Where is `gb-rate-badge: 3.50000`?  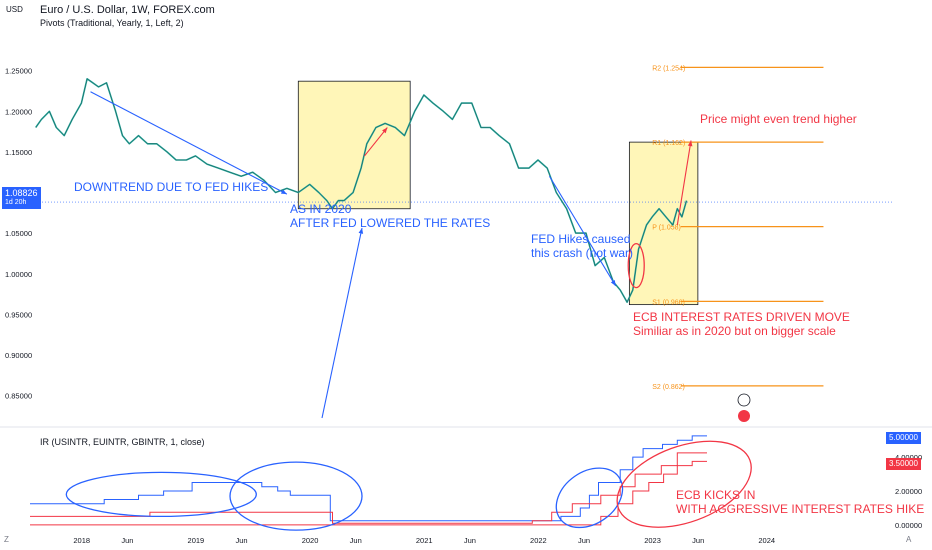
gb-rate-badge: 3.50000 is located at coordinates (903, 464).